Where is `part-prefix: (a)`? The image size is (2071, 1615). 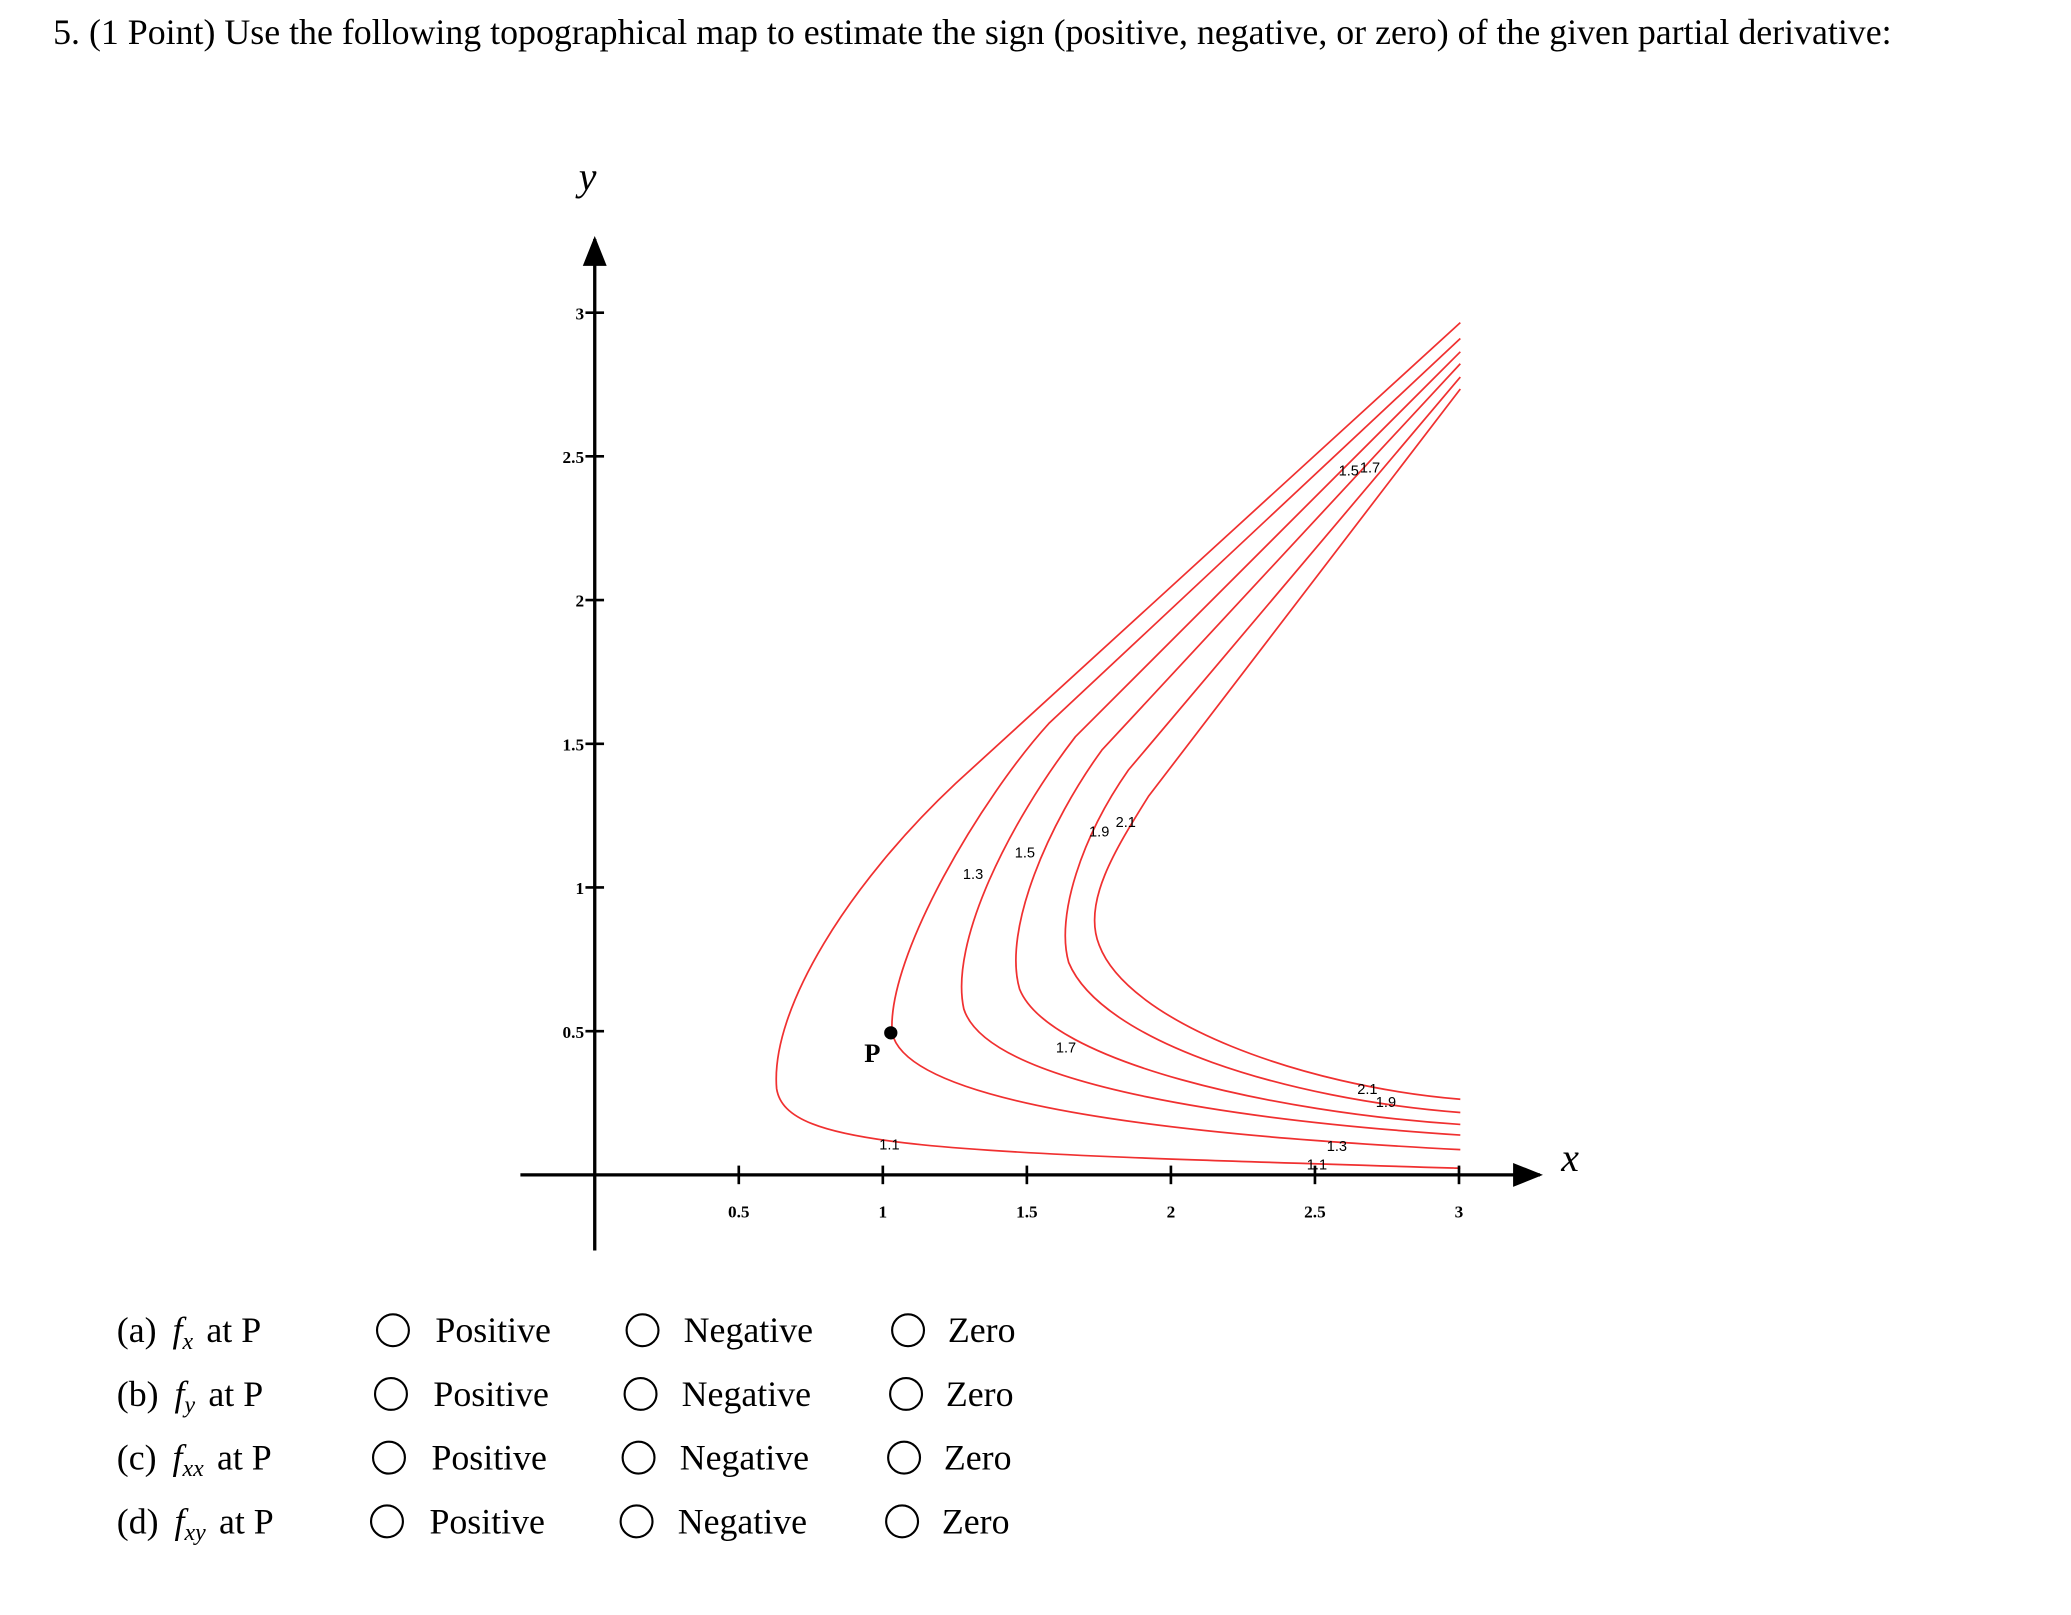
part-prefix: (a) is located at coordinates (137, 1330).